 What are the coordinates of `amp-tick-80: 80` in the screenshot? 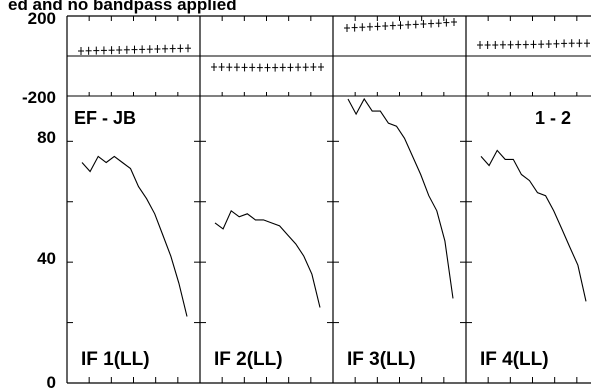 It's located at (46, 137).